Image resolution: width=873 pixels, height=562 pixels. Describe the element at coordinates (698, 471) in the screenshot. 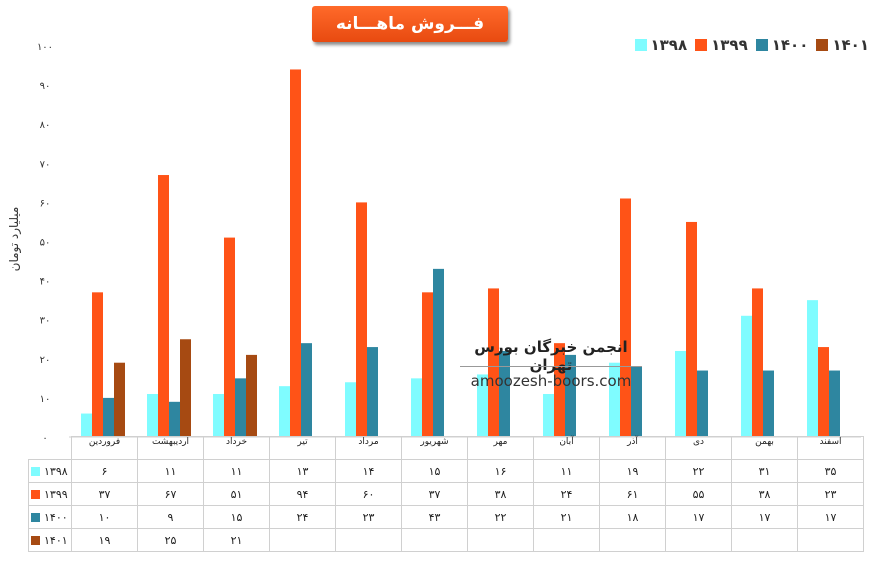

I see `data-label: ۲۲` at that location.